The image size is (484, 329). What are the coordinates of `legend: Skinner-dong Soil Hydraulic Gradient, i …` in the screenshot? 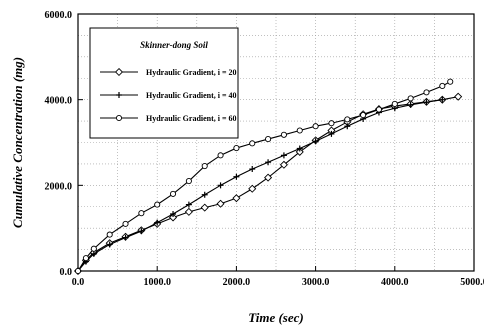 It's located at (164, 83).